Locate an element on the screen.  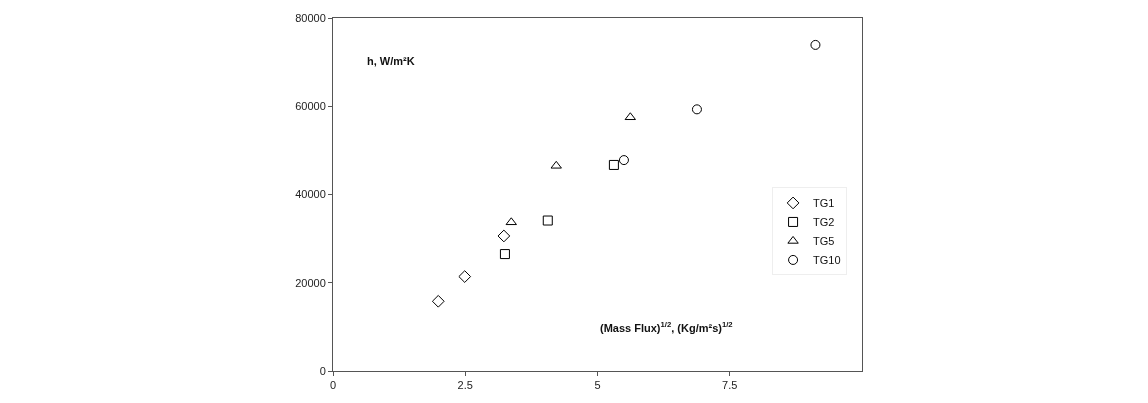
legend-label: TG5 is located at coordinates (824, 241).